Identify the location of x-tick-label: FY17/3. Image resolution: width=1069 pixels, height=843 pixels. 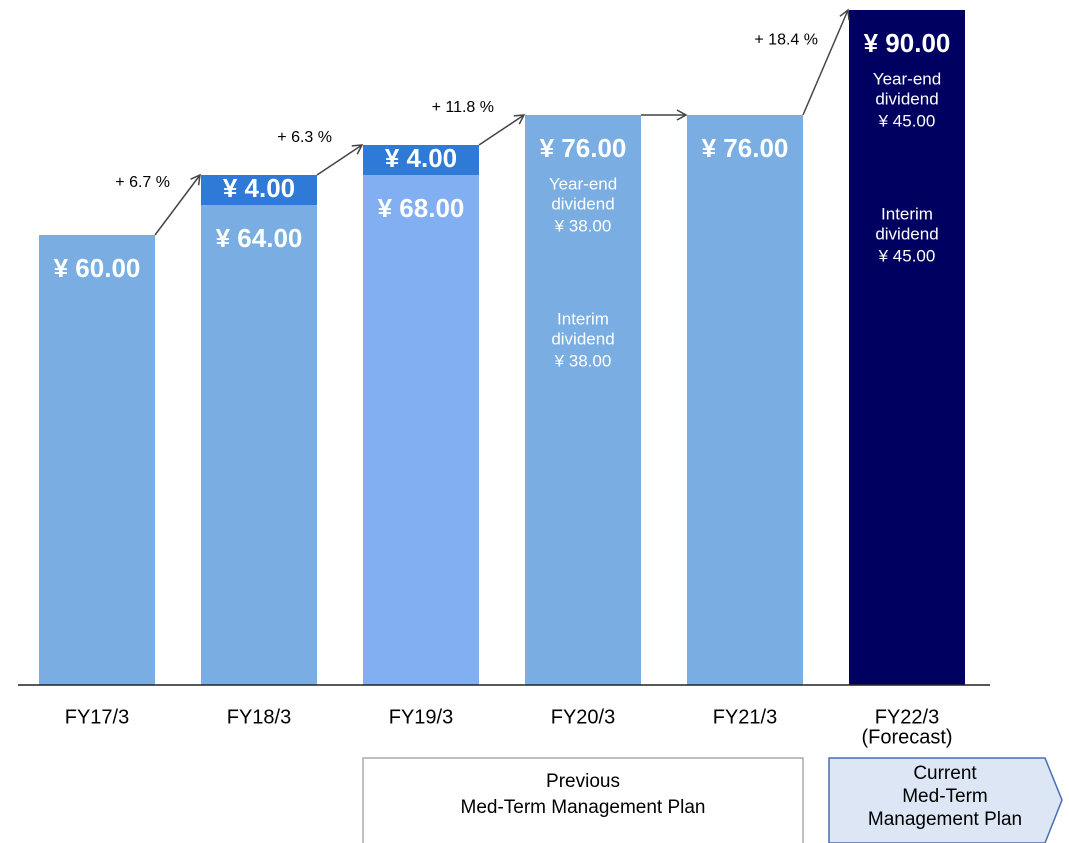
(97, 717).